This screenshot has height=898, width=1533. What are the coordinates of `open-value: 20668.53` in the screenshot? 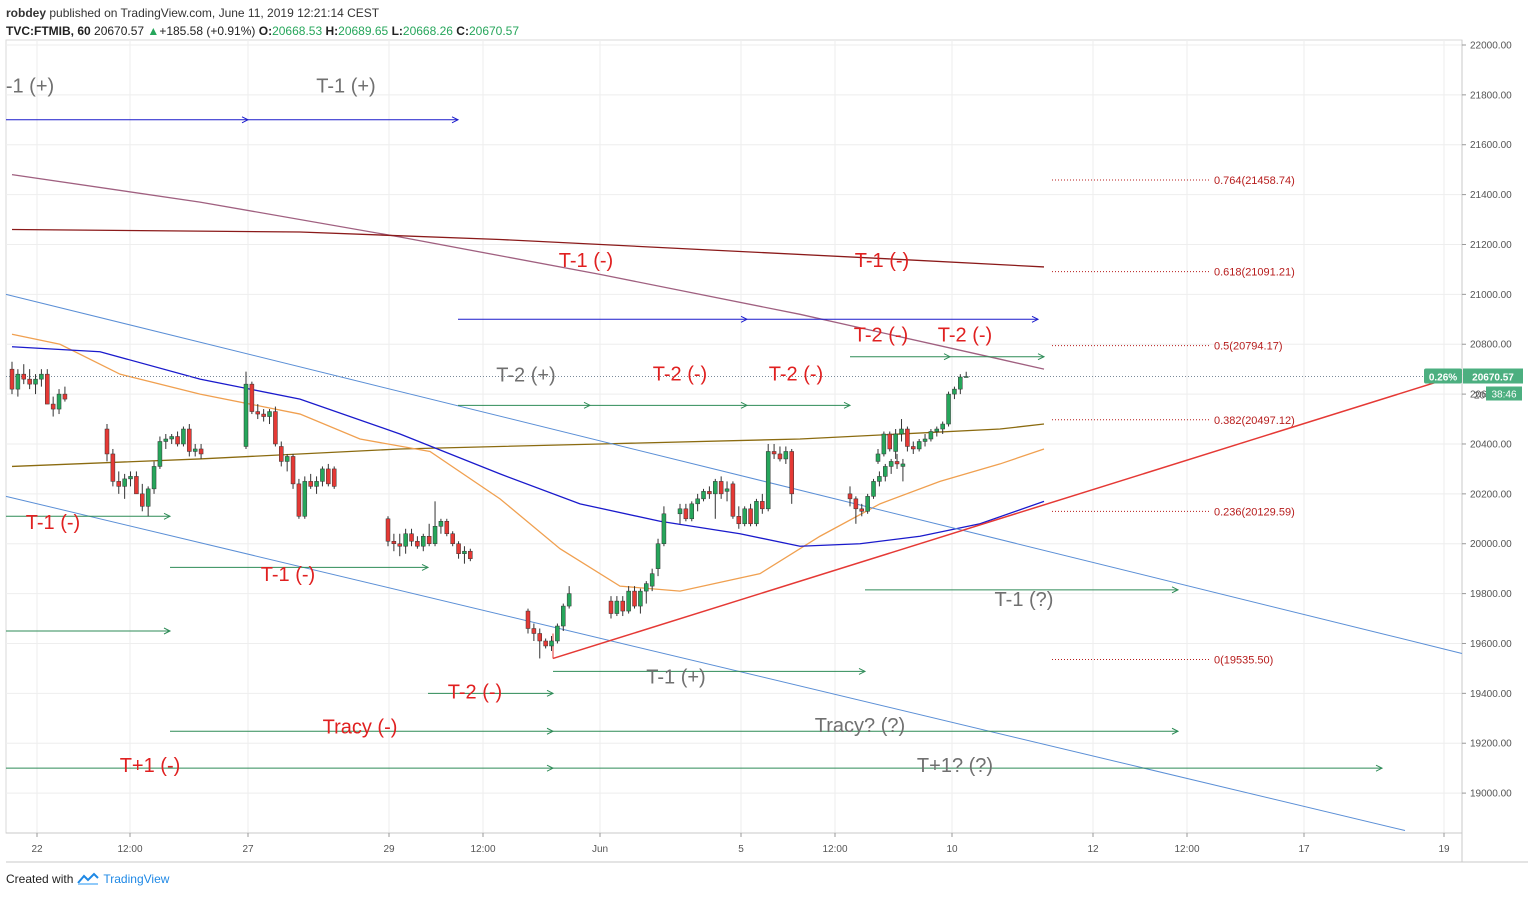 It's located at (297, 31).